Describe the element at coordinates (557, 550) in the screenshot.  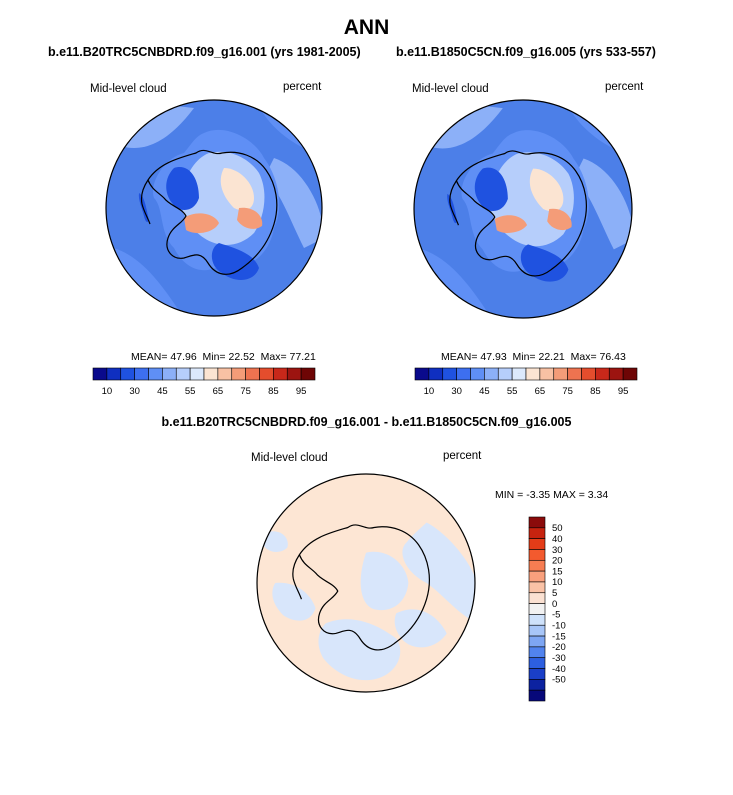
I see `diff-colorbar-tick-label: 30` at that location.